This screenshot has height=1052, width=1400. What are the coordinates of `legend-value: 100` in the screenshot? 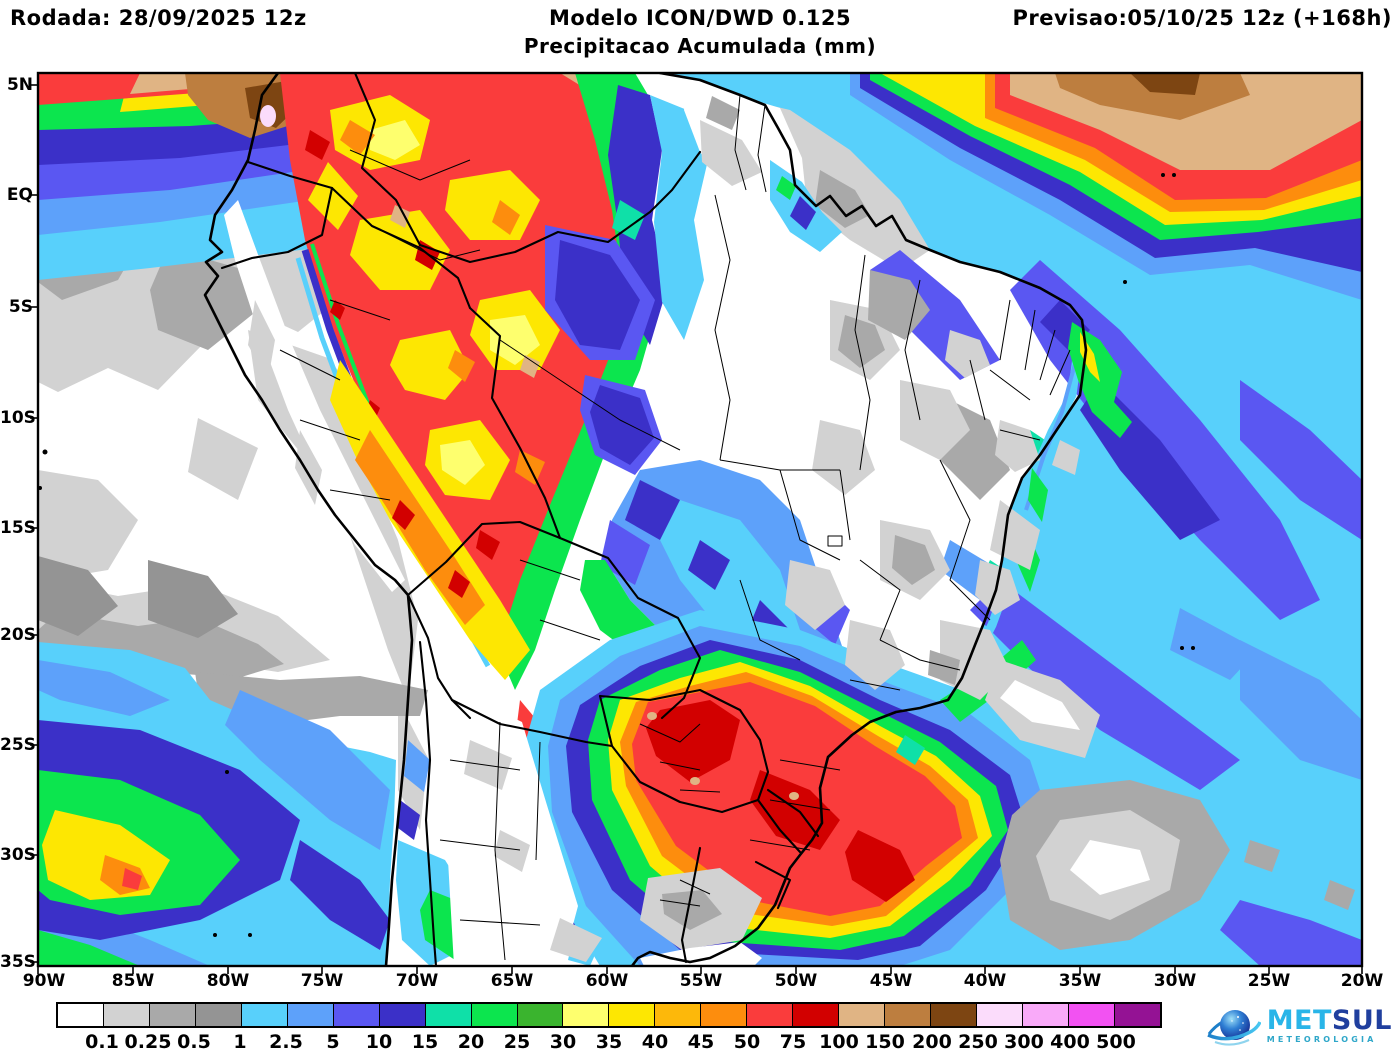 It's located at (839, 1041).